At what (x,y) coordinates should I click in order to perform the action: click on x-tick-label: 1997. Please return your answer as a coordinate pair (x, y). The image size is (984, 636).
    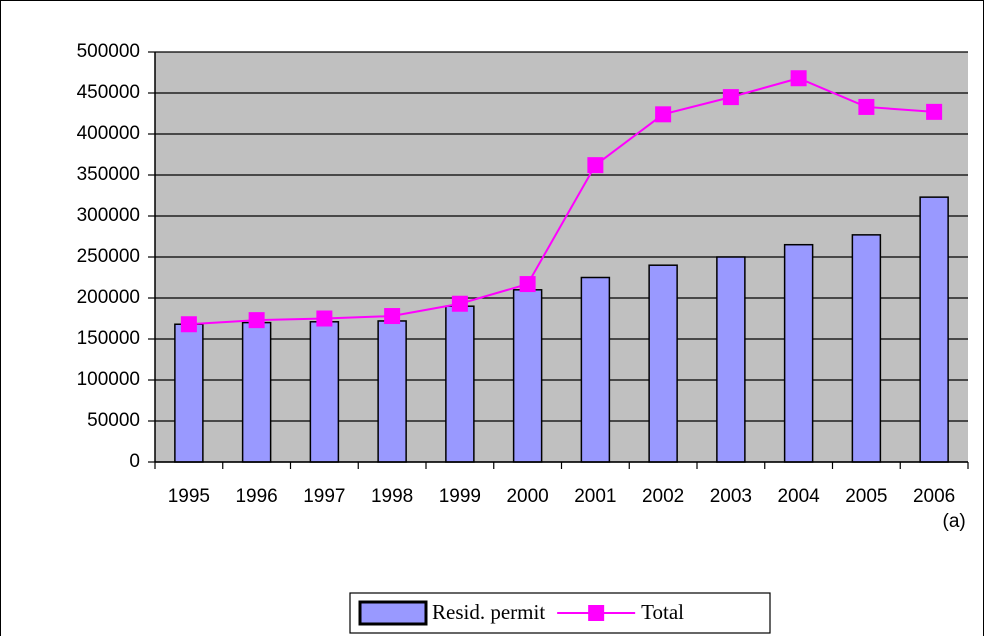
    Looking at the image, I should click on (324, 496).